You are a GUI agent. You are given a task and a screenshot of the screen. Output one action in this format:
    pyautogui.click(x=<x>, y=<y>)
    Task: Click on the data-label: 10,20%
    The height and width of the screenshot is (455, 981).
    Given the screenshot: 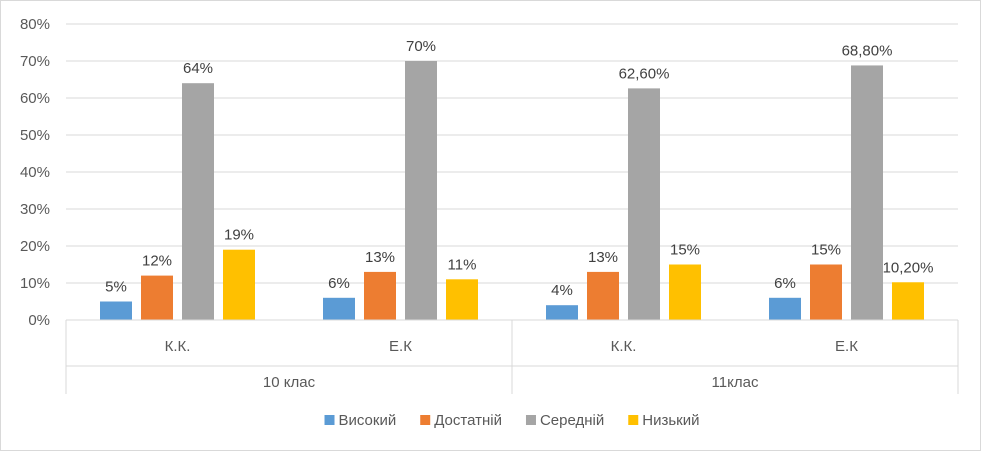 What is the action you would take?
    pyautogui.click(x=908, y=267)
    